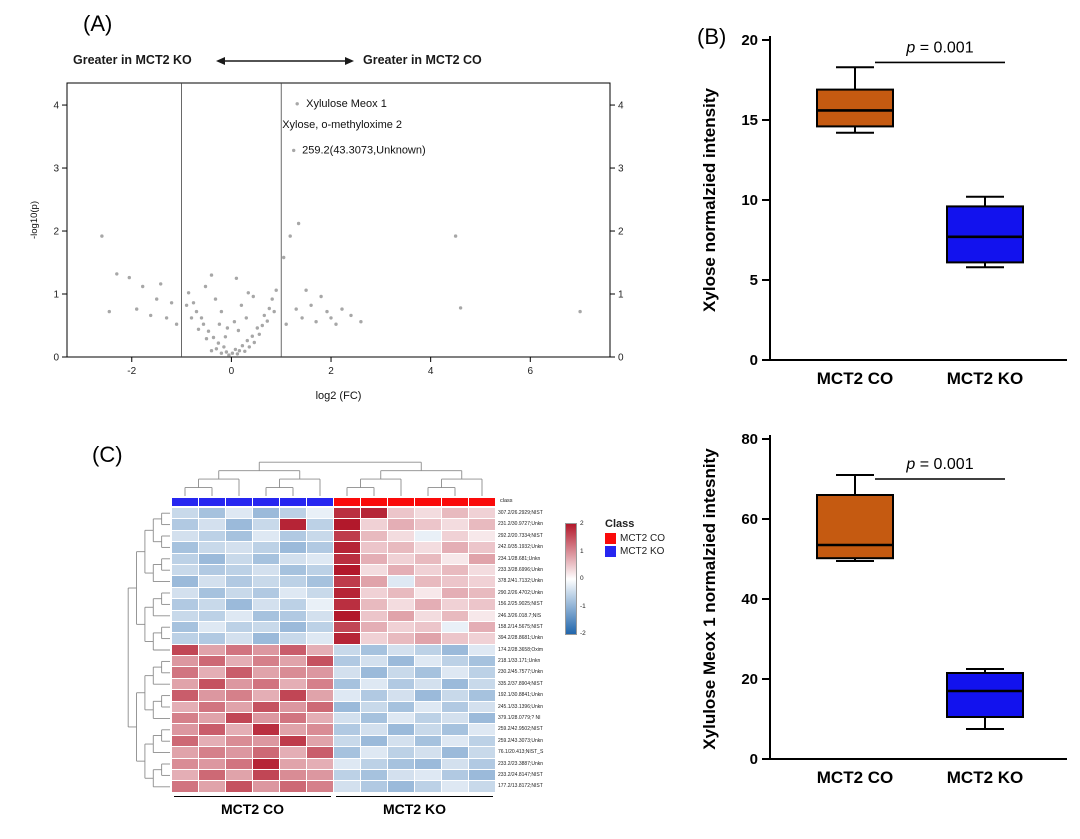 This screenshot has width=1080, height=839. What do you see at coordinates (749, 599) in the screenshot?
I see `svg-text: 40` at bounding box center [749, 599].